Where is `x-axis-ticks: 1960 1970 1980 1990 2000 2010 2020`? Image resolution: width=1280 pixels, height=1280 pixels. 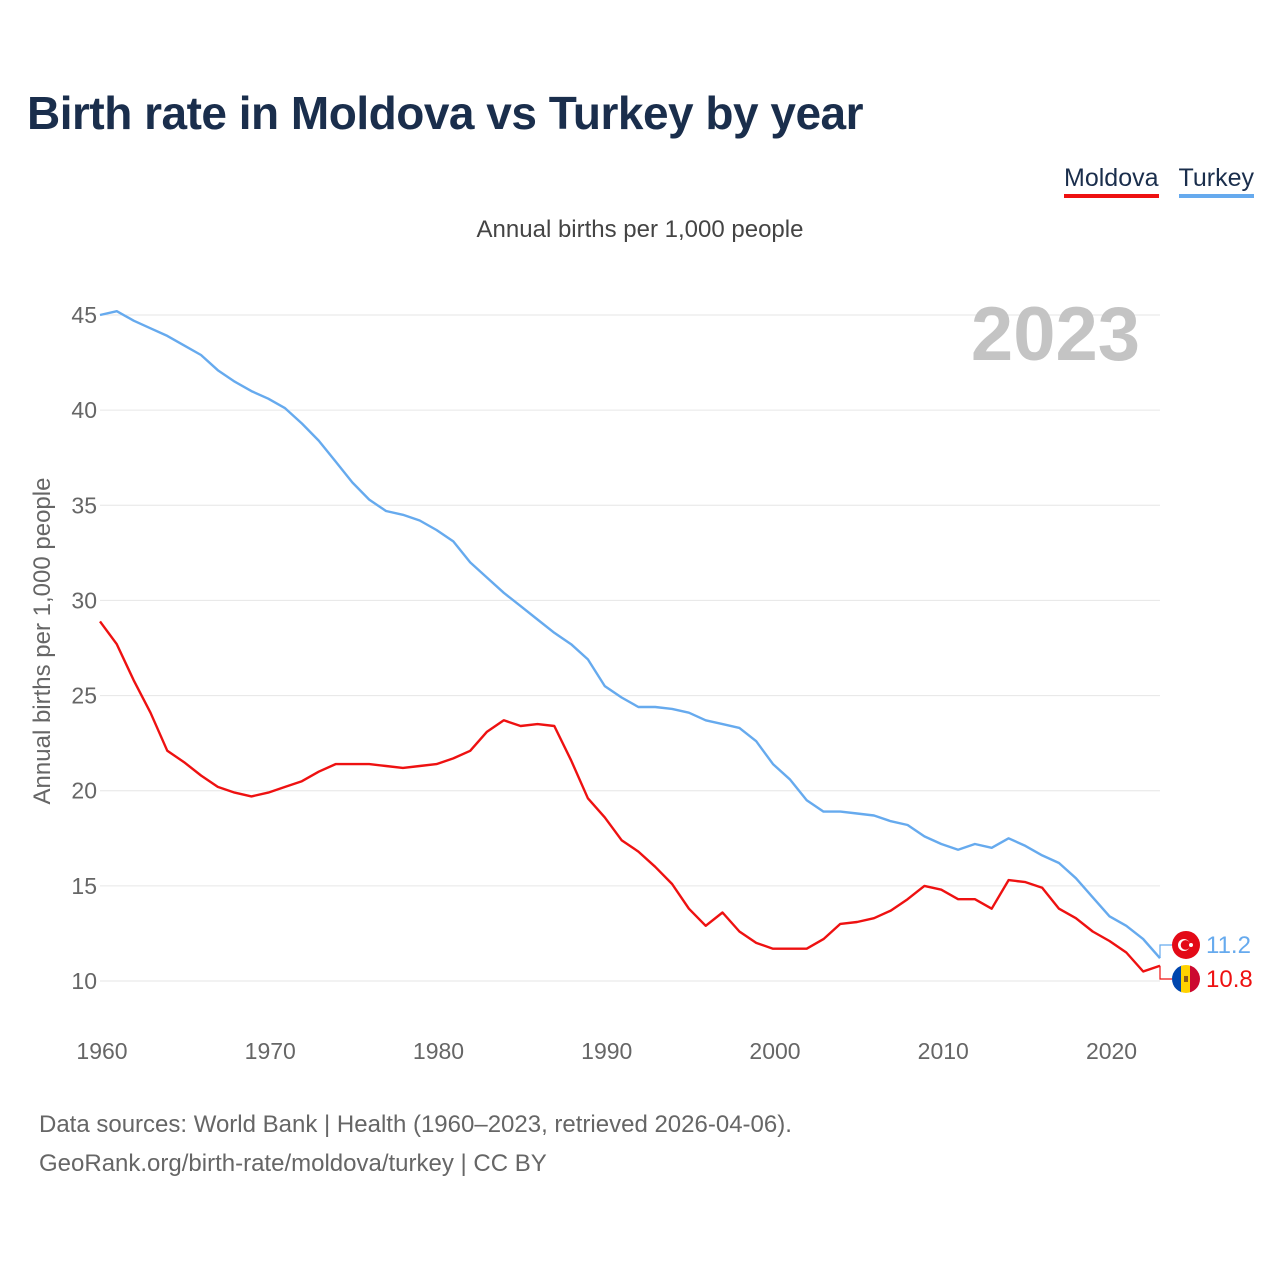 x-axis-ticks: 1960 1970 1980 1990 2000 2010 2020 is located at coordinates (606, 1051).